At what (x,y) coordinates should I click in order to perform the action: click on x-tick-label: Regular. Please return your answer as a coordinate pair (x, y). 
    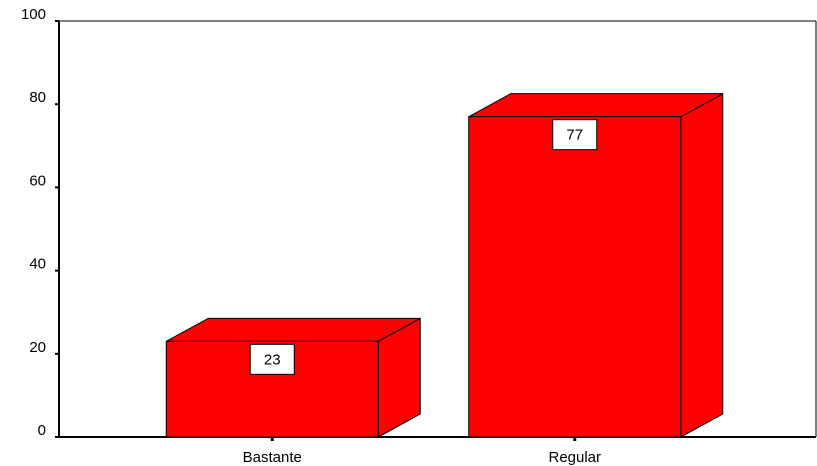
    Looking at the image, I should click on (574, 457).